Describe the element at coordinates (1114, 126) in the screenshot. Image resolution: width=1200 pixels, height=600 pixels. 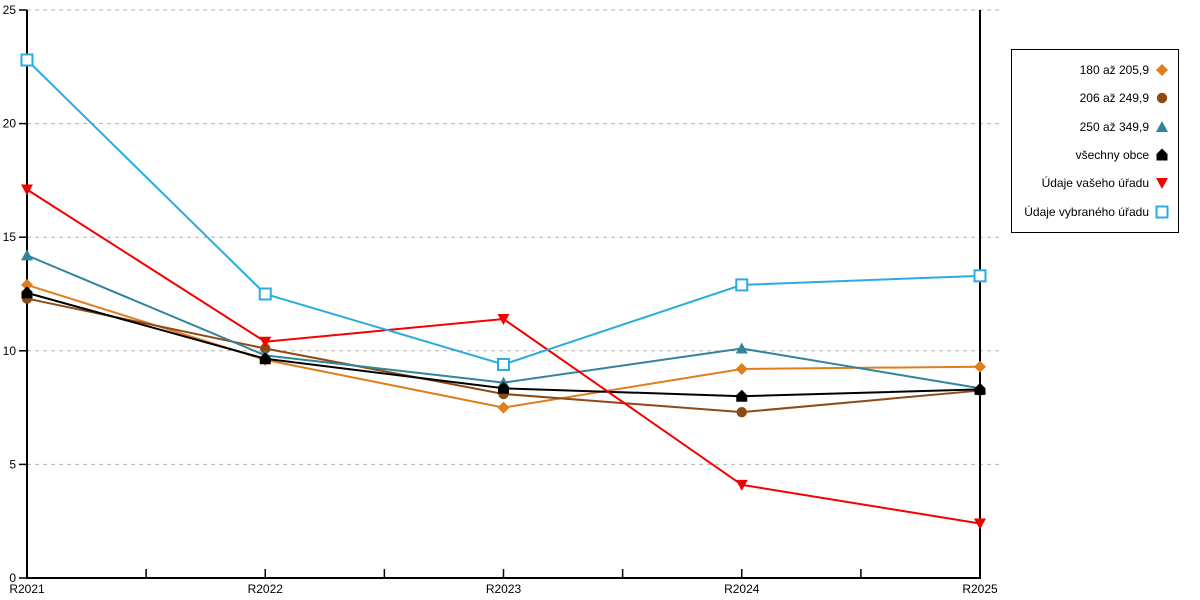
I see `legend-label: 250 až 349,9` at that location.